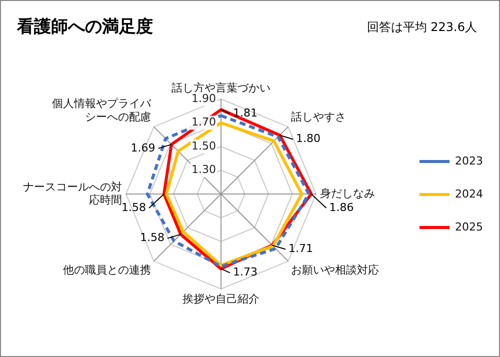 The image size is (500, 357). What do you see at coordinates (204, 122) in the screenshot?
I see `y-tick-label: 1.70` at bounding box center [204, 122].